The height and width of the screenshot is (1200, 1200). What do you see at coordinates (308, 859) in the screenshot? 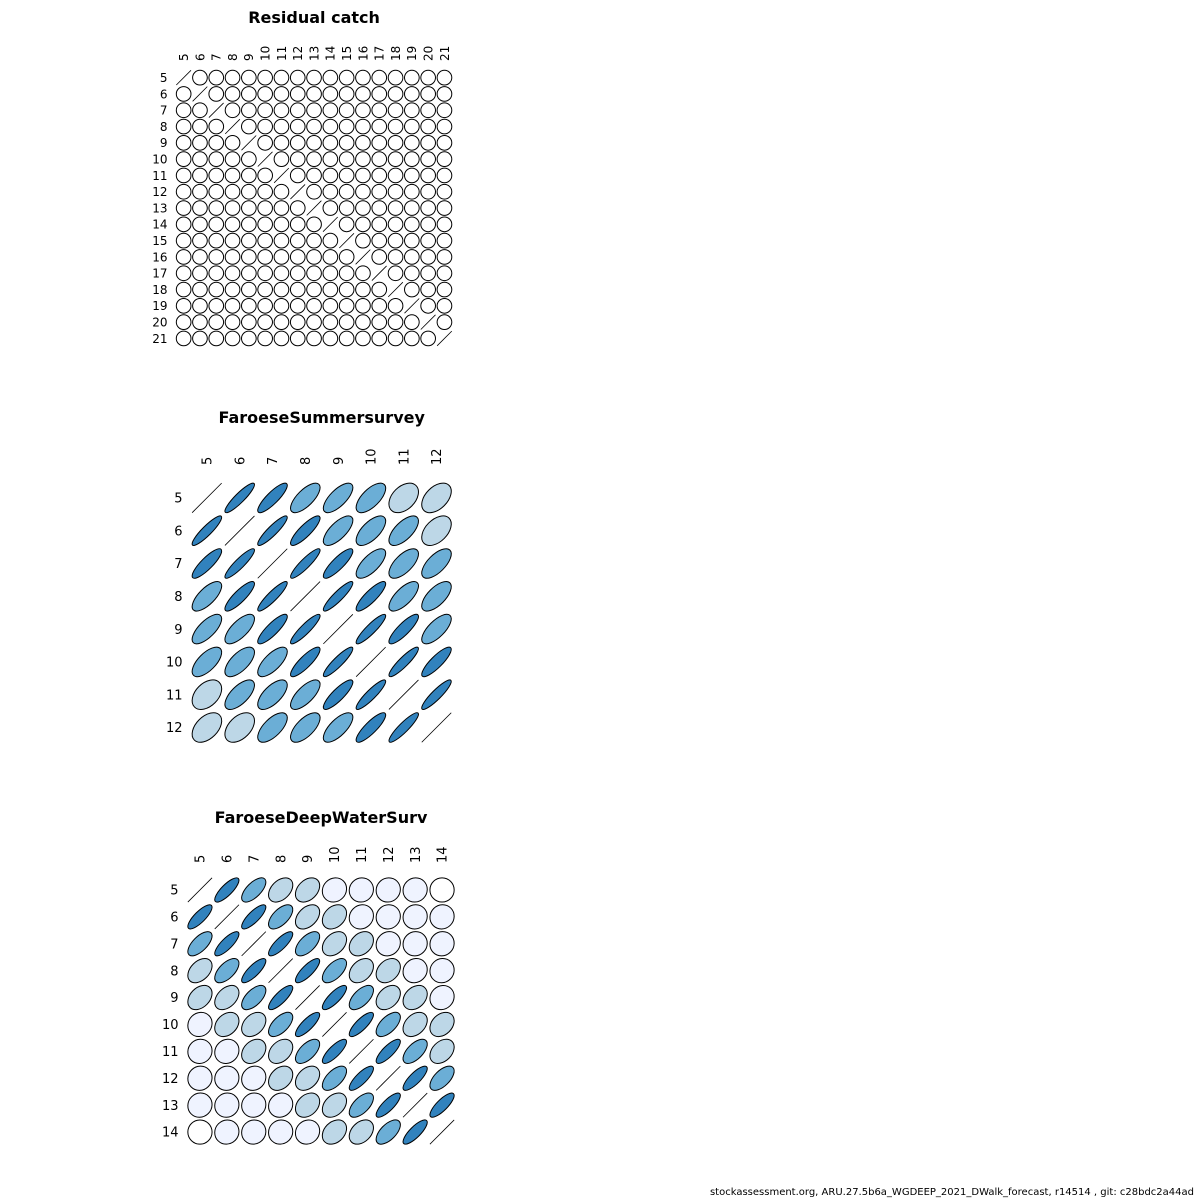
I see `column-label: 9` at bounding box center [308, 859].